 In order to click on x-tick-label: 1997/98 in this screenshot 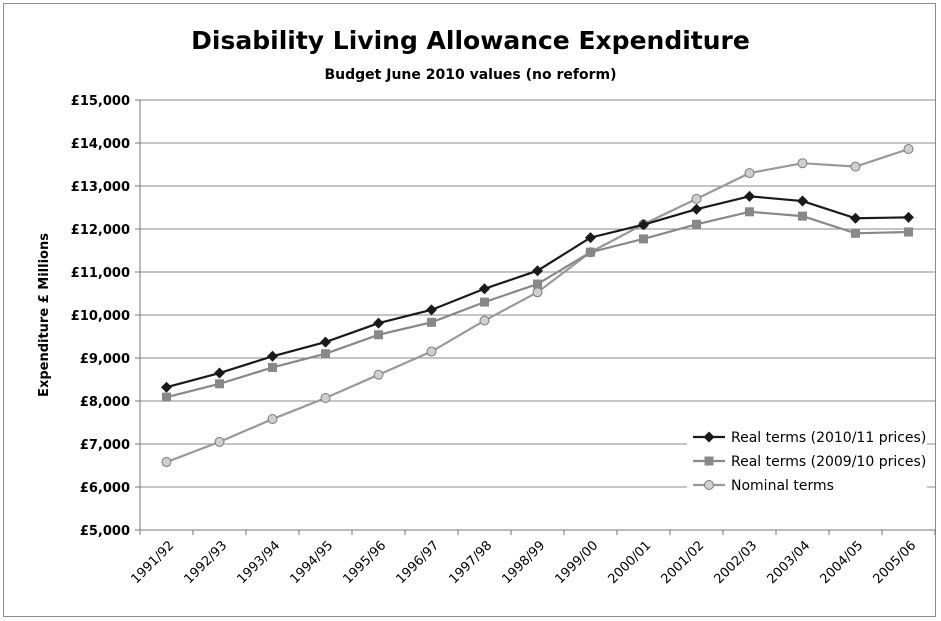, I will do `click(471, 562)`.